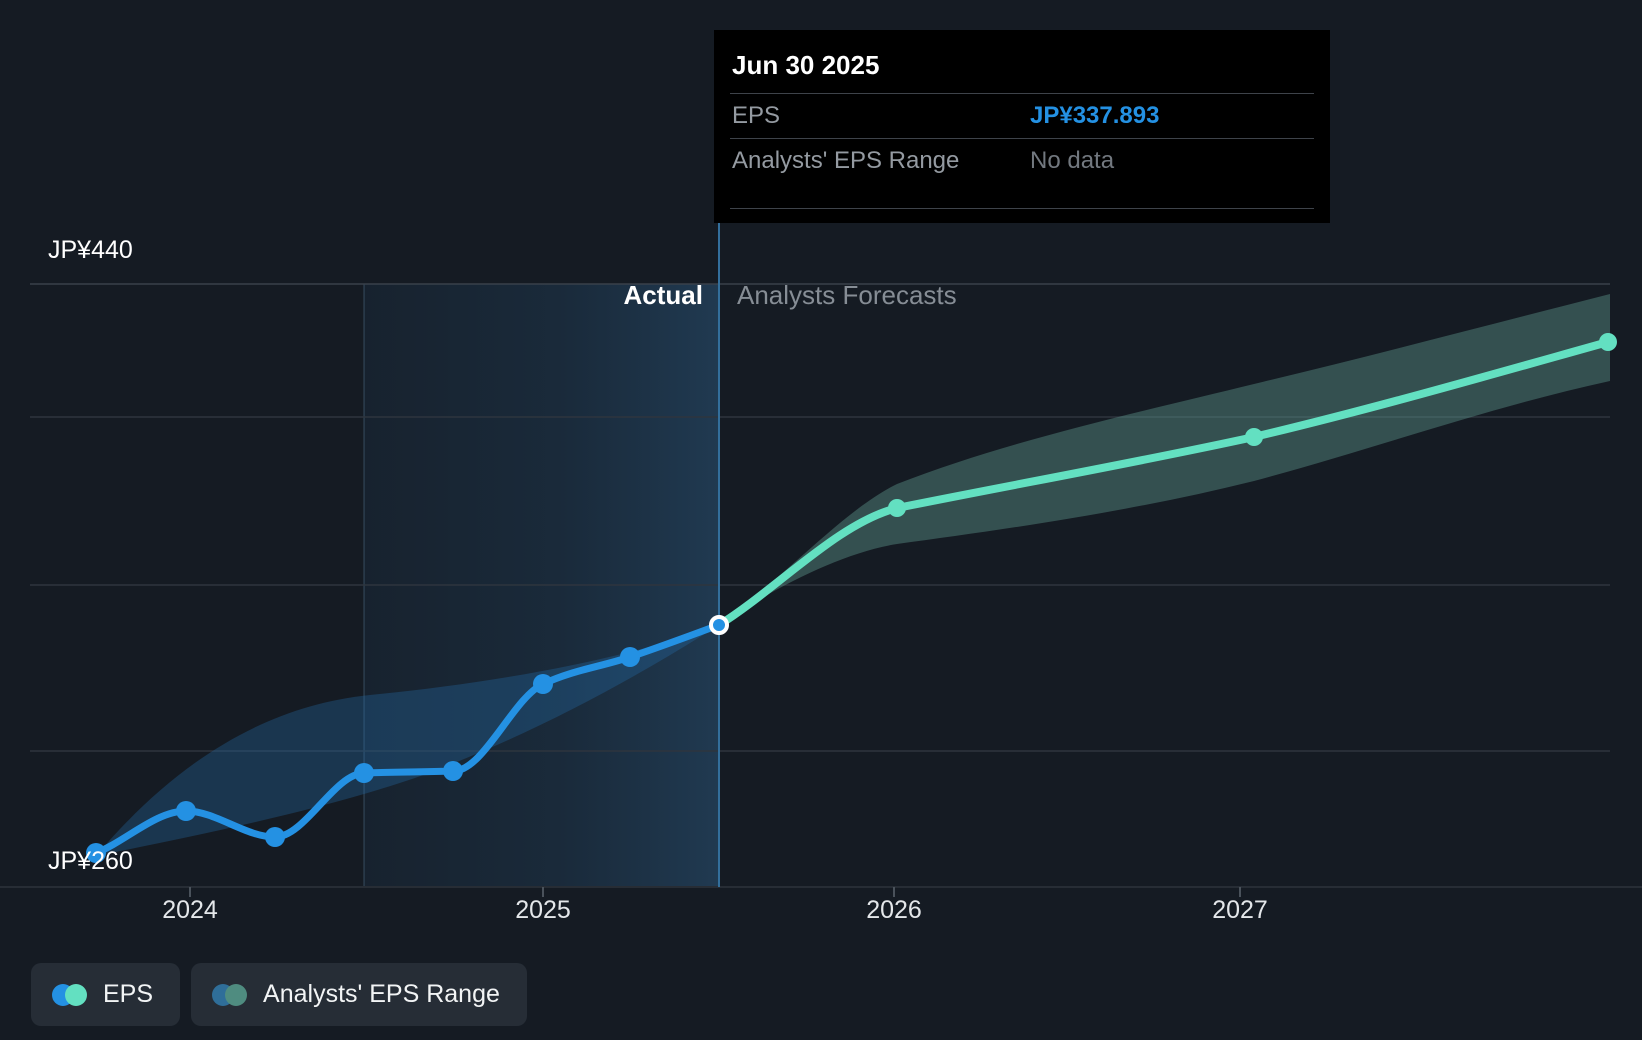  Describe the element at coordinates (1022, 160) in the screenshot. I see `tooltip-row-range: Analysts' EPS Range No data` at that location.